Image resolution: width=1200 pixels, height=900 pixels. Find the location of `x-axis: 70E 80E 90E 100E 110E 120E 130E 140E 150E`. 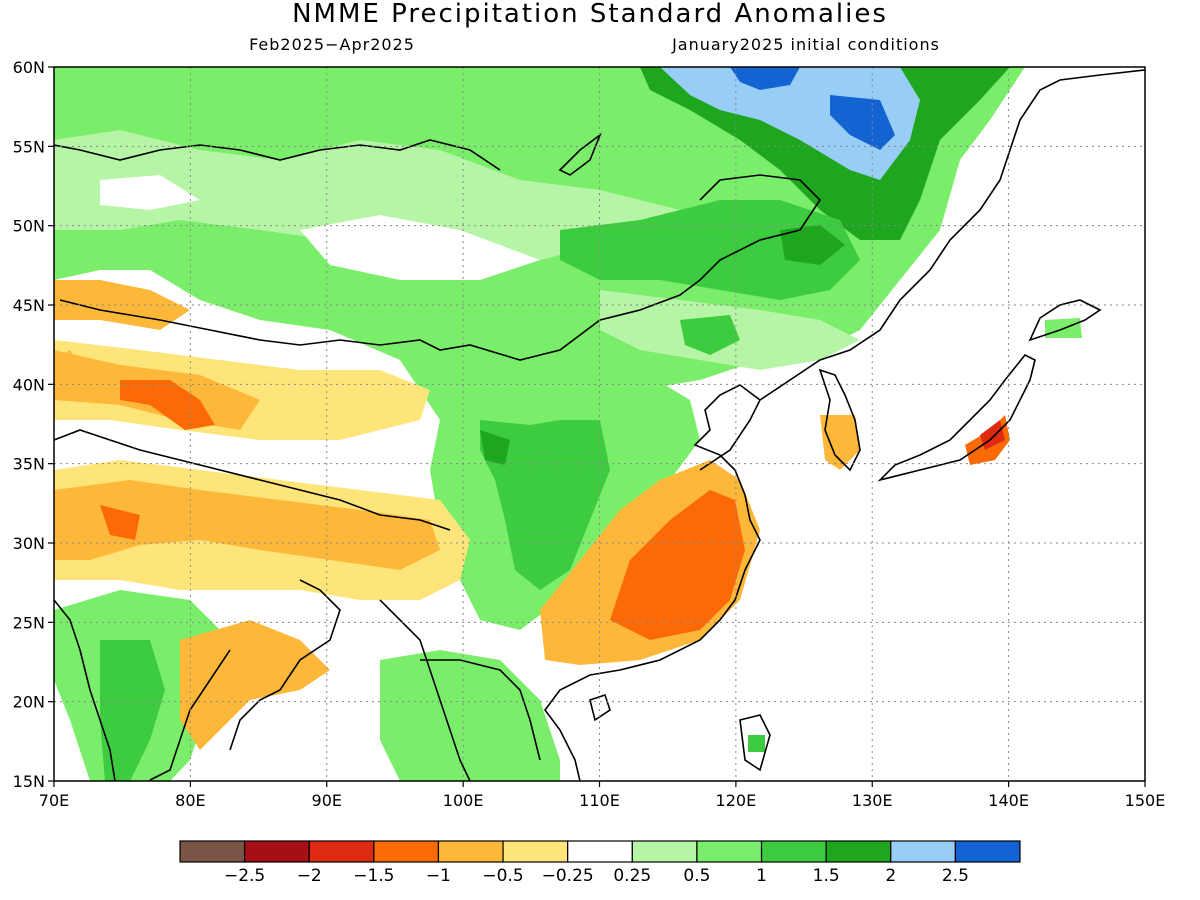

x-axis: 70E 80E 90E 100E 110E 120E 130E 140E 150E is located at coordinates (602, 795).